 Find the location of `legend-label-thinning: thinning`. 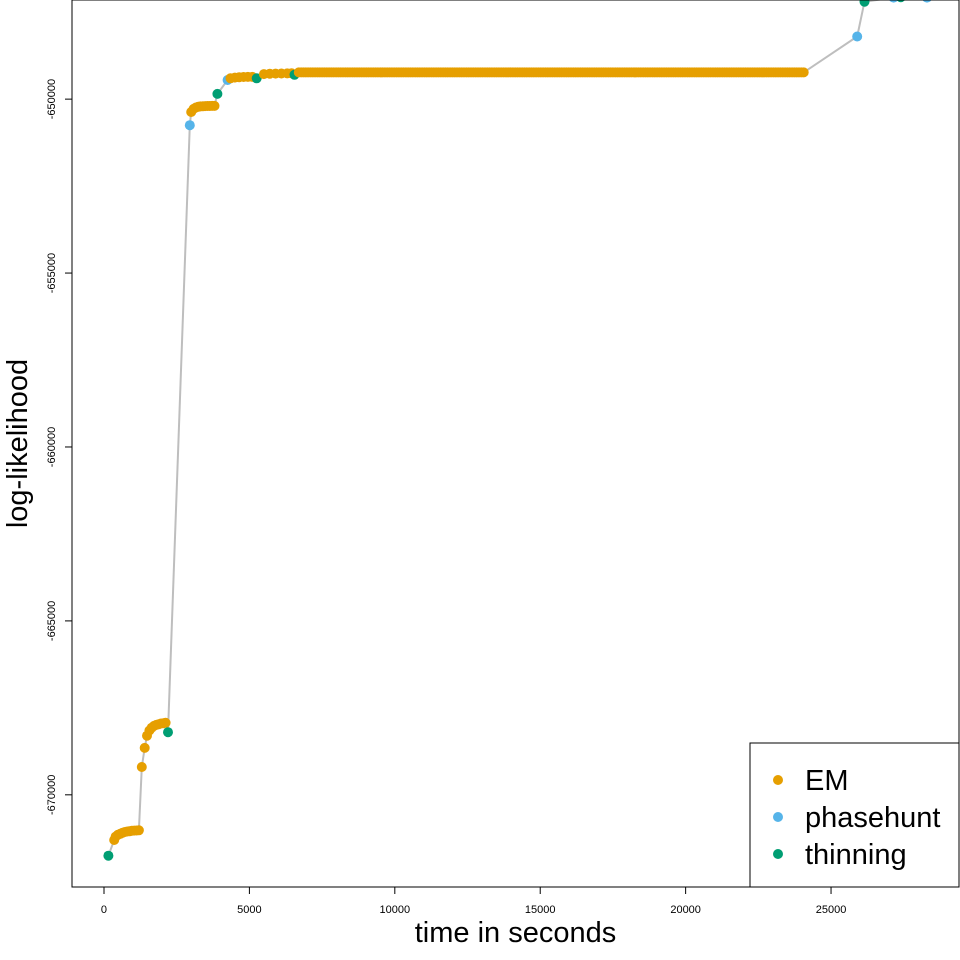

legend-label-thinning: thinning is located at coordinates (856, 855).